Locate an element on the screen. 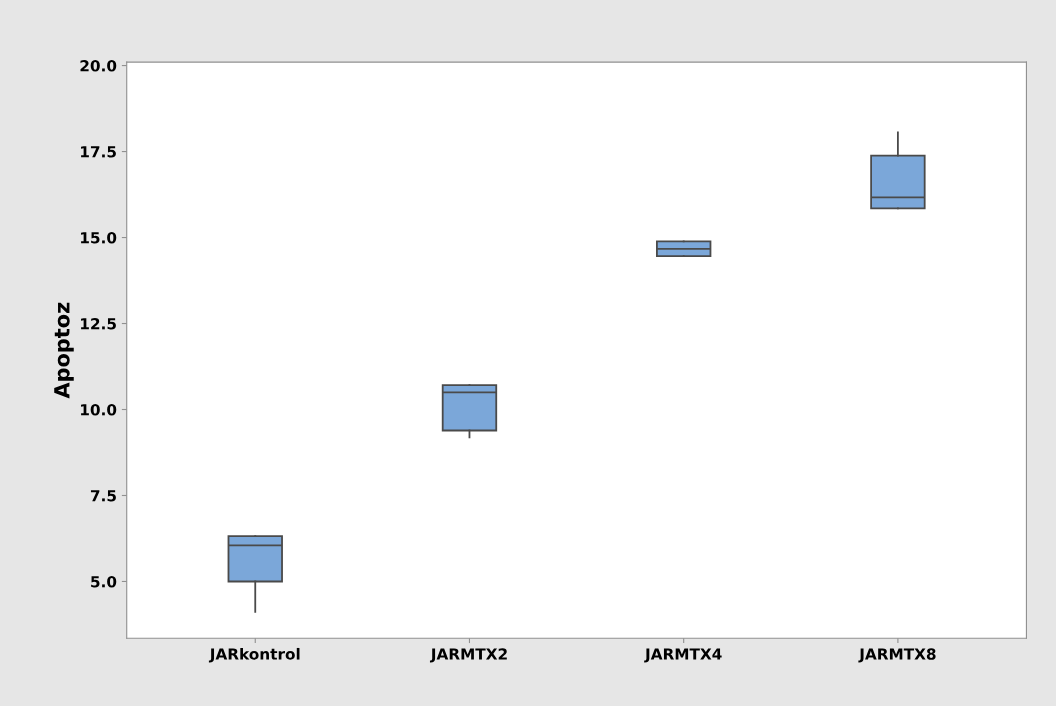 This screenshot has width=1056, height=706. y-tick-label: 15.0 is located at coordinates (99, 238).